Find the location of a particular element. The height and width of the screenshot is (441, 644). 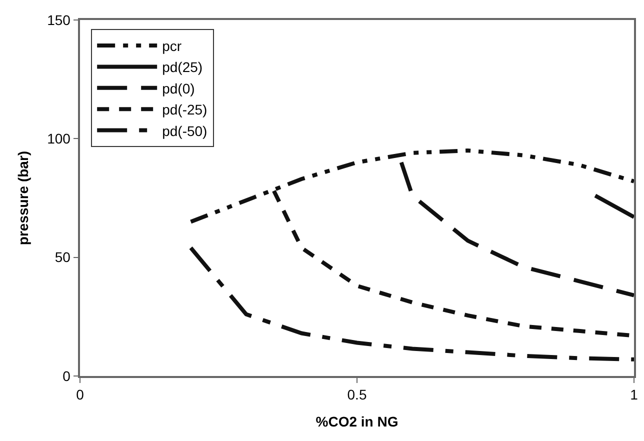

legend-label: pd(-25) is located at coordinates (185, 110).